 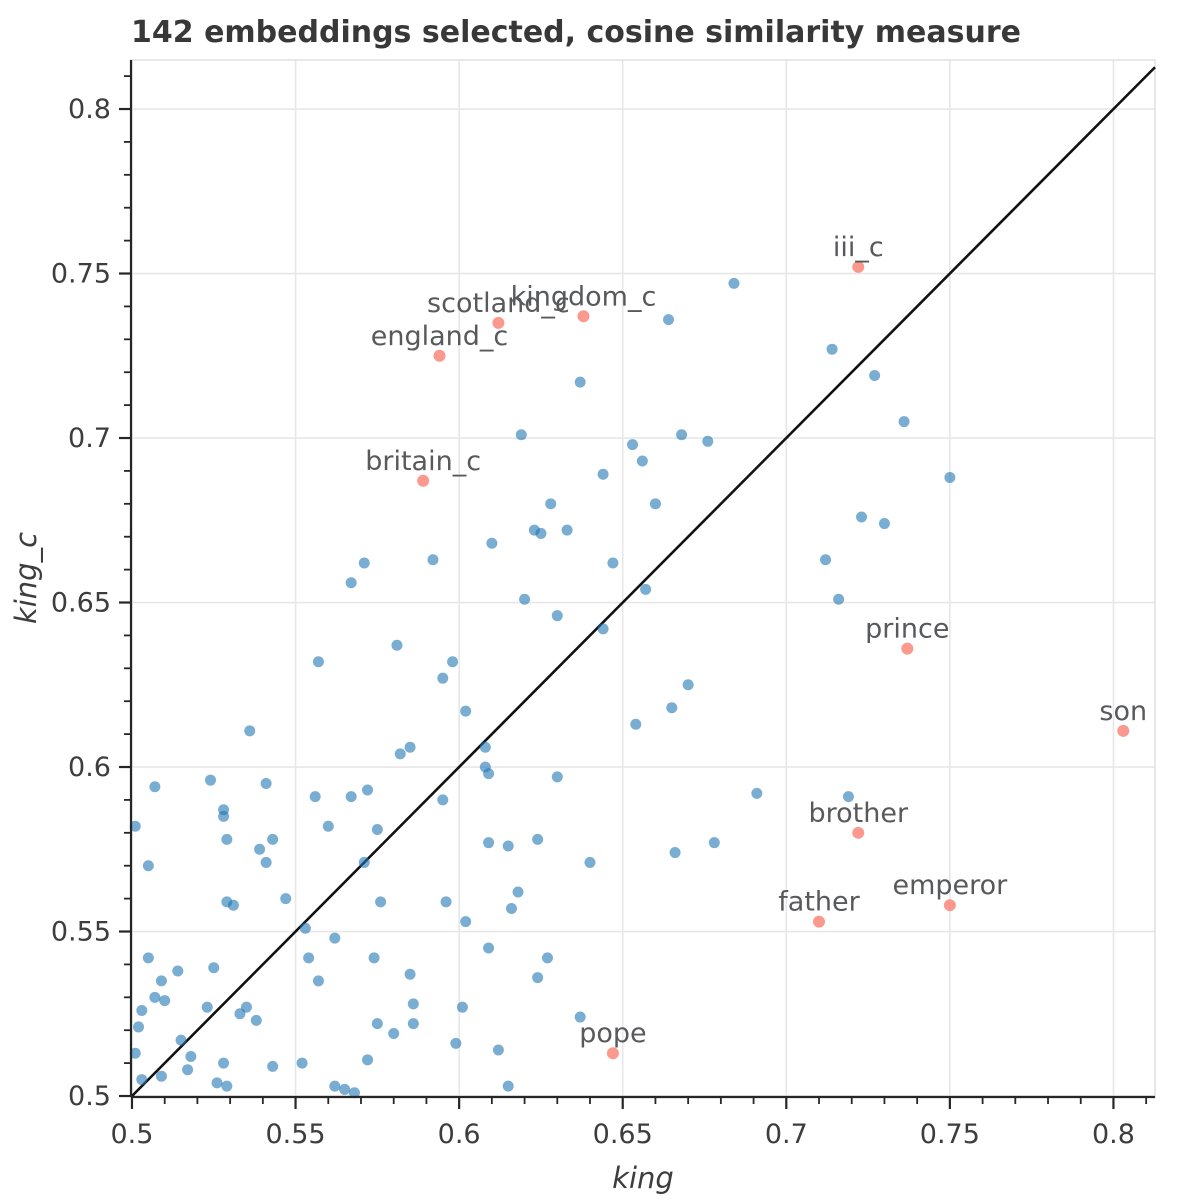 What do you see at coordinates (858, 247) in the screenshot?
I see `point-label: iii_c` at bounding box center [858, 247].